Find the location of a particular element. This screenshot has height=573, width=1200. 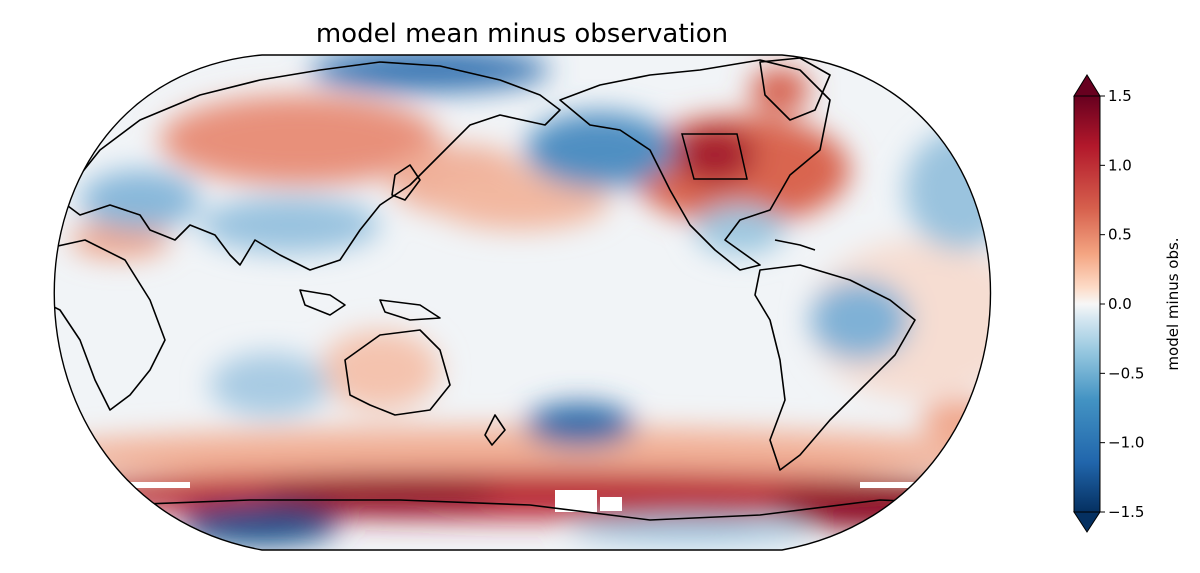

colorbar-extend-bottom is located at coordinates (1087, 522).